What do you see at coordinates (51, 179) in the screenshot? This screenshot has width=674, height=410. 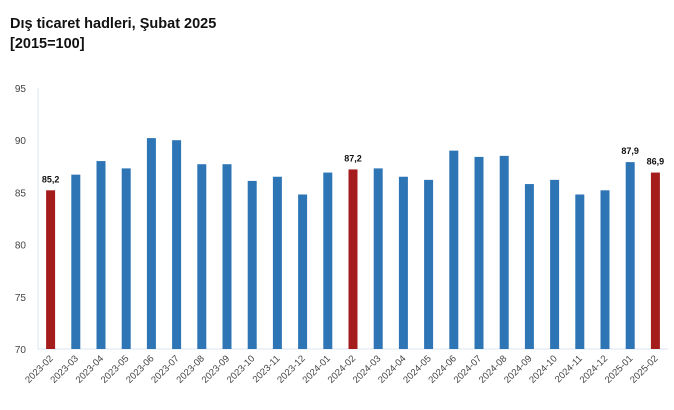 I see `data-label: 85,2` at bounding box center [51, 179].